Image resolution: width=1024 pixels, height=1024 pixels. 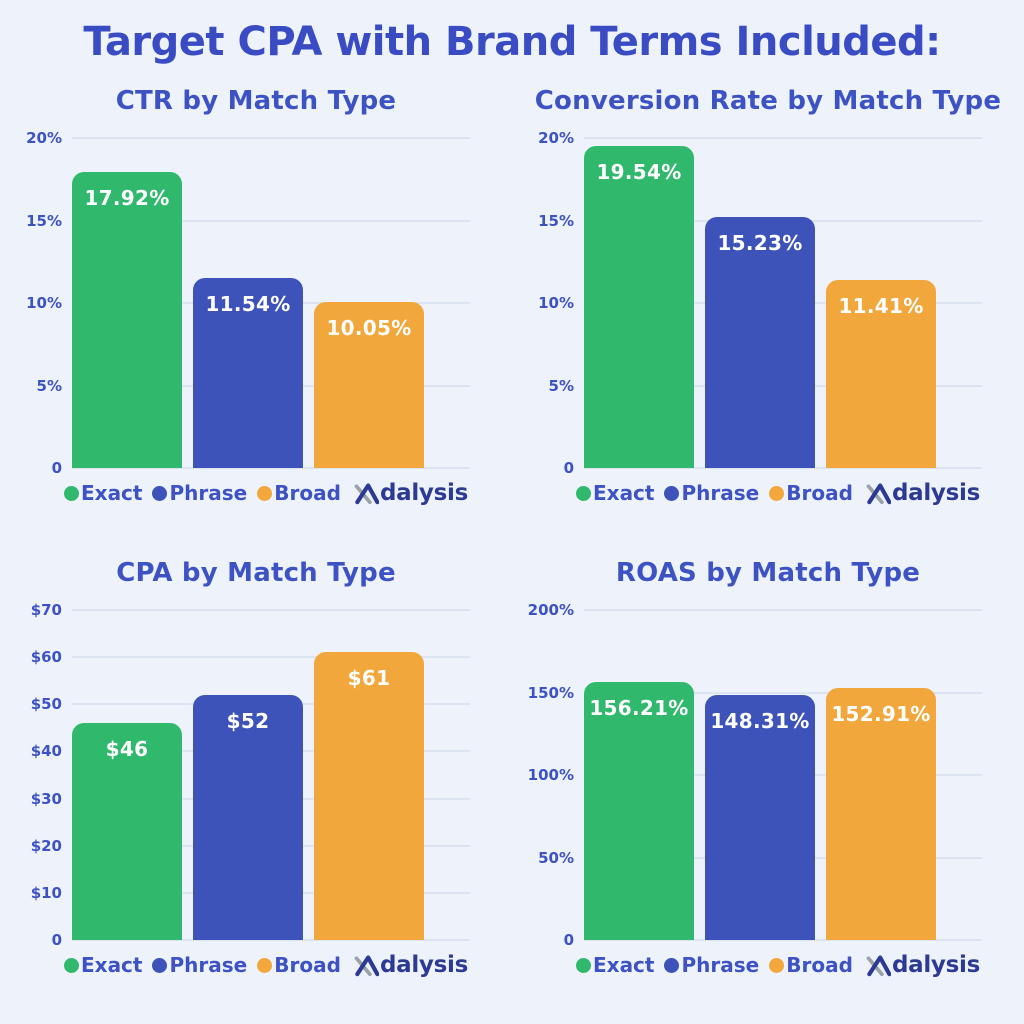 What do you see at coordinates (881, 713) in the screenshot?
I see `bar-value-label: 152.91%` at bounding box center [881, 713].